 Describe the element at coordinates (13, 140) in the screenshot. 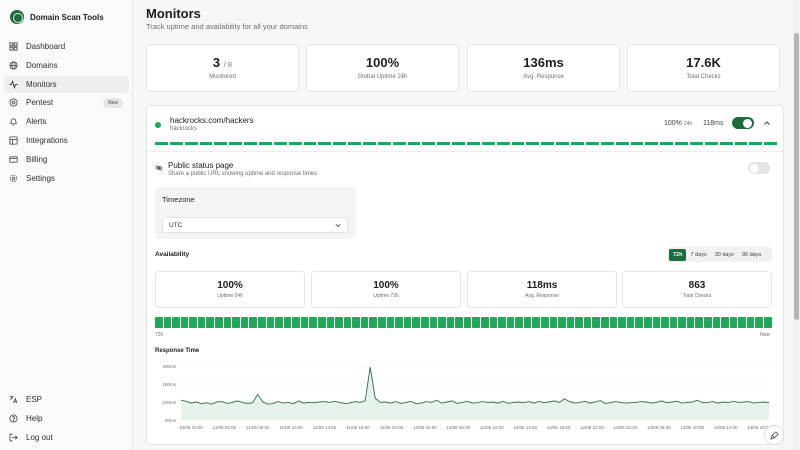

I see `integrations-icon` at that location.